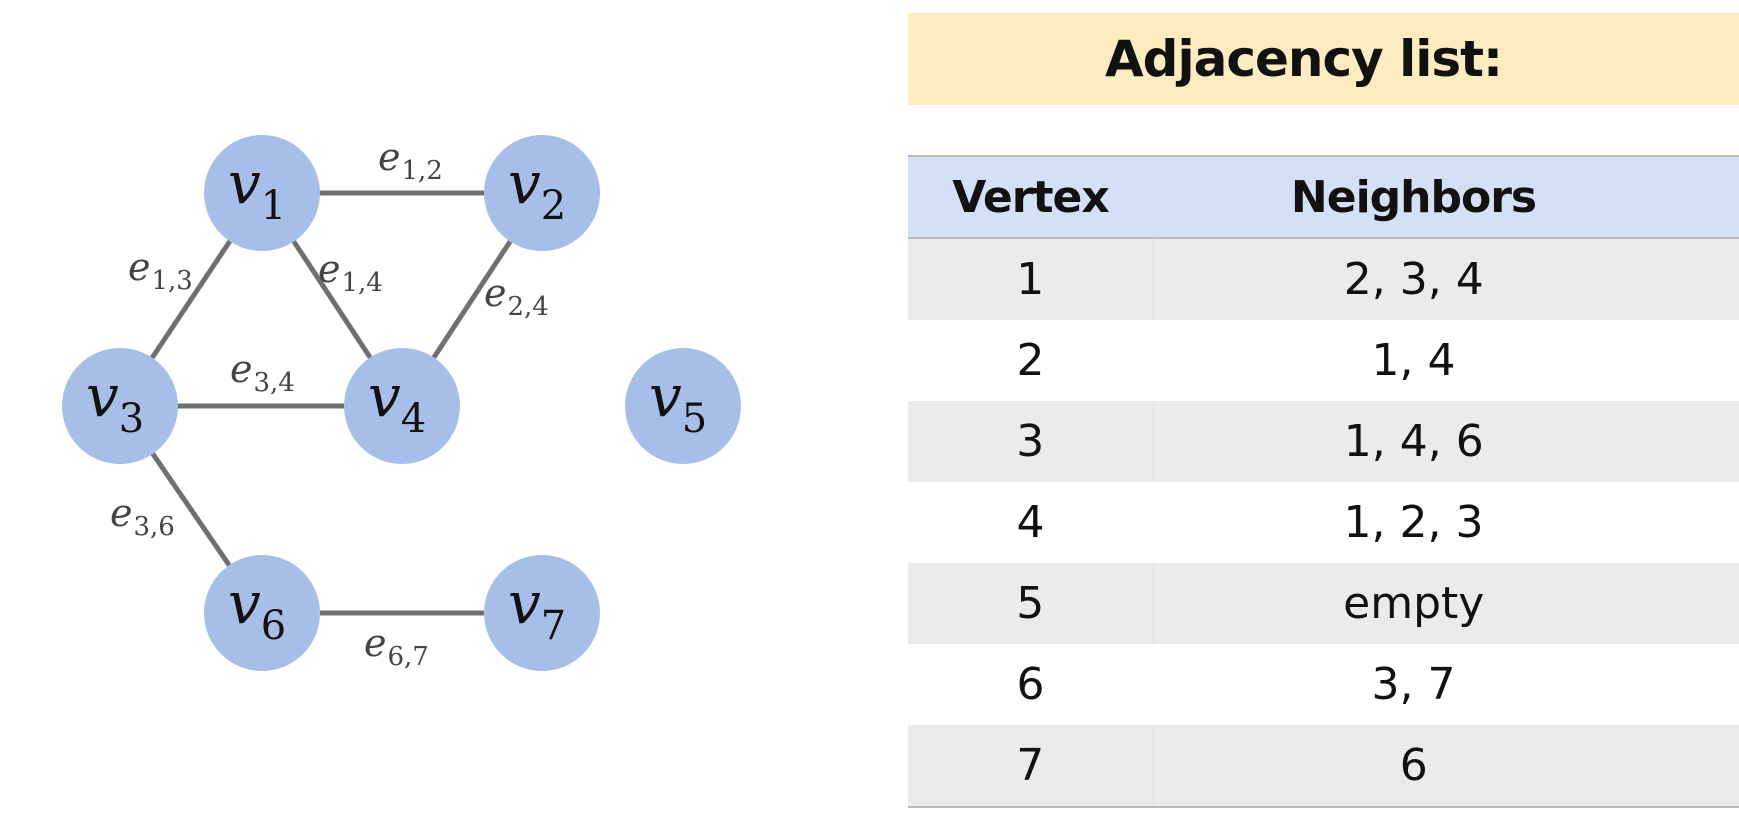 The height and width of the screenshot is (818, 1739). Describe the element at coordinates (1446, 197) in the screenshot. I see `header-neighbors: Neighbors` at that location.